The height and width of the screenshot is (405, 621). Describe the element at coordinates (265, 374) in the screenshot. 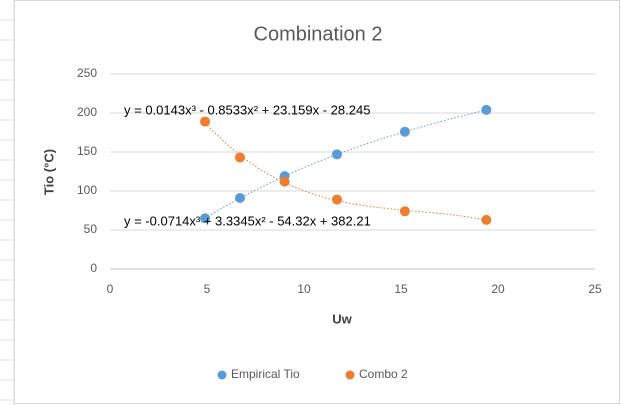

I see `legend-label: Empirical Tio` at that location.